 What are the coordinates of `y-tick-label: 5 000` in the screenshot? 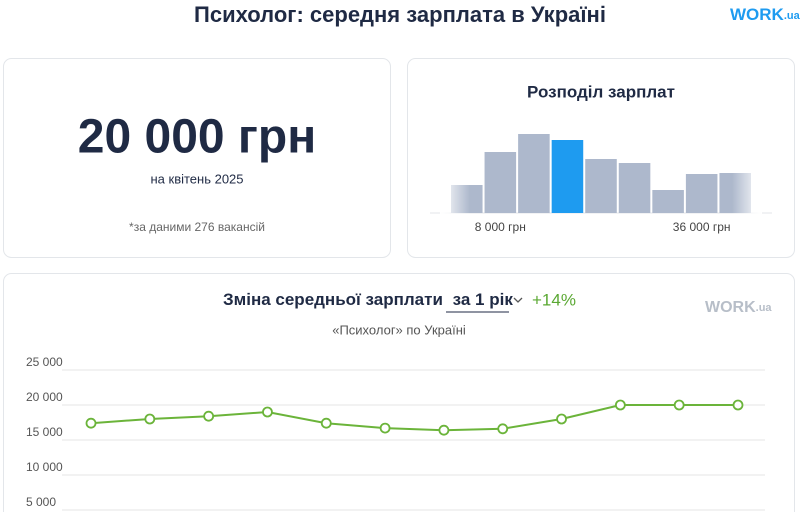 It's located at (41, 502).